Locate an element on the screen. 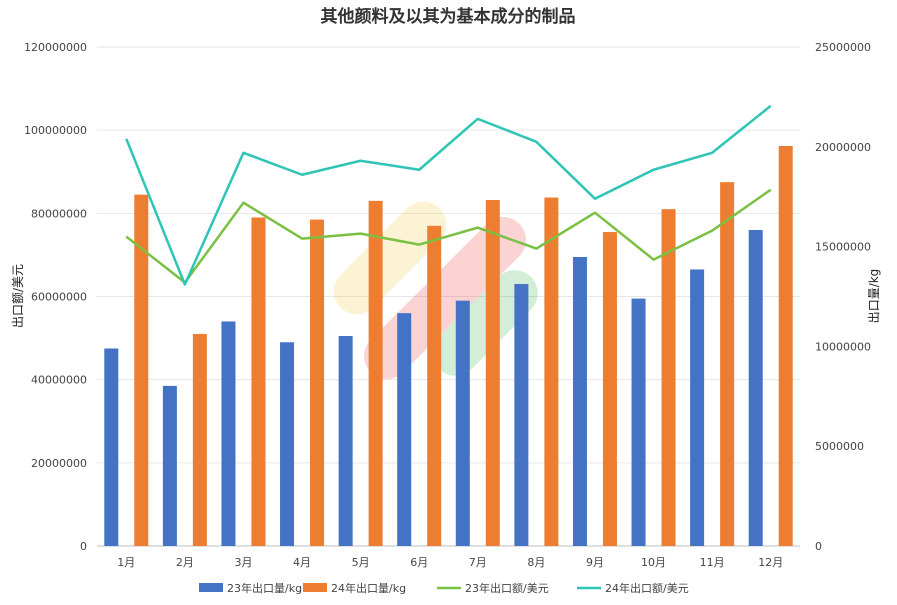 The width and height of the screenshot is (897, 605). right-tick-label: 20000000 is located at coordinates (843, 147).